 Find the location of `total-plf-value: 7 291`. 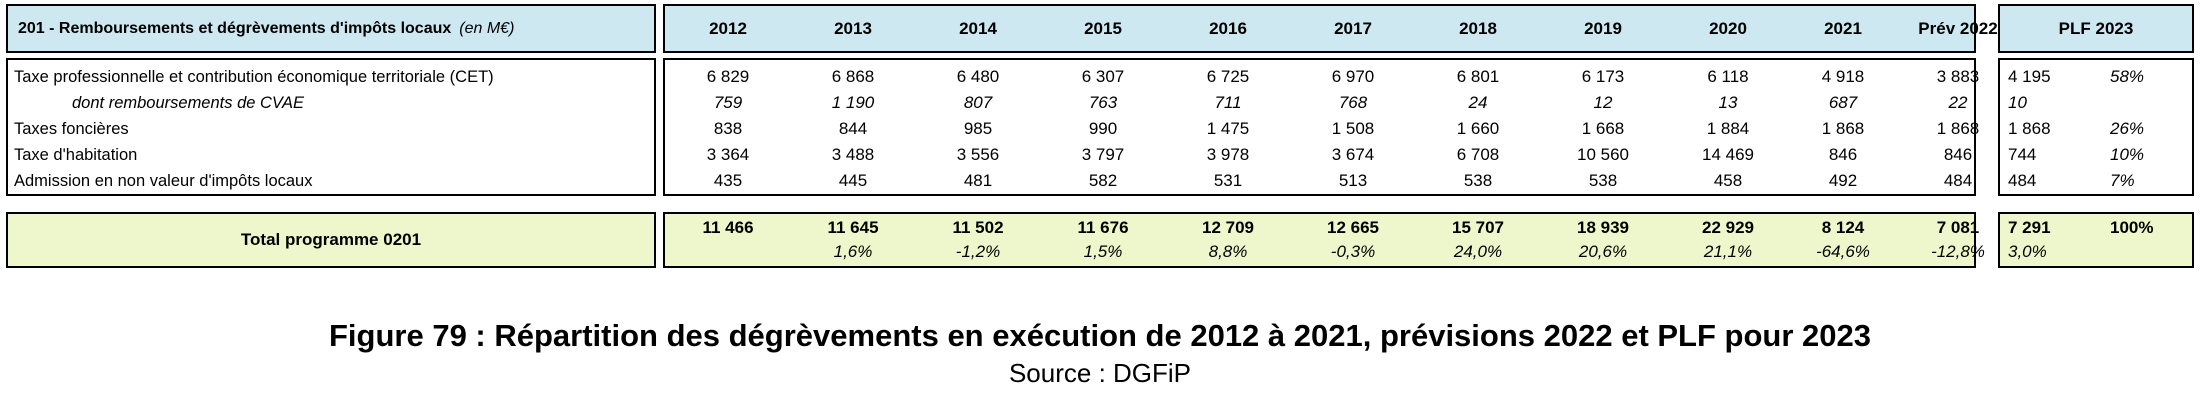

total-plf-value: 7 291 is located at coordinates (2029, 227).